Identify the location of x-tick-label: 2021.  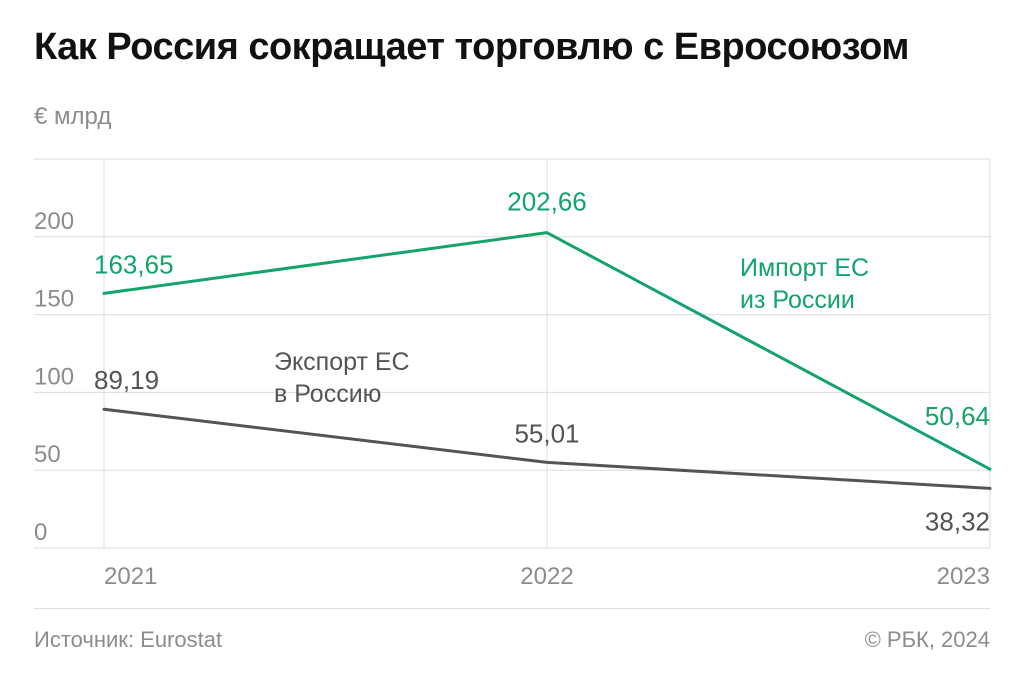
(130, 576).